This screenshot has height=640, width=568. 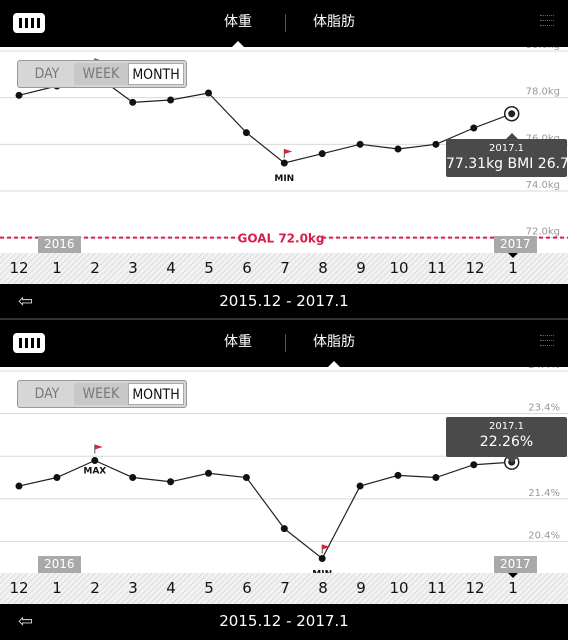 I want to click on panel-divider, so click(x=284, y=319).